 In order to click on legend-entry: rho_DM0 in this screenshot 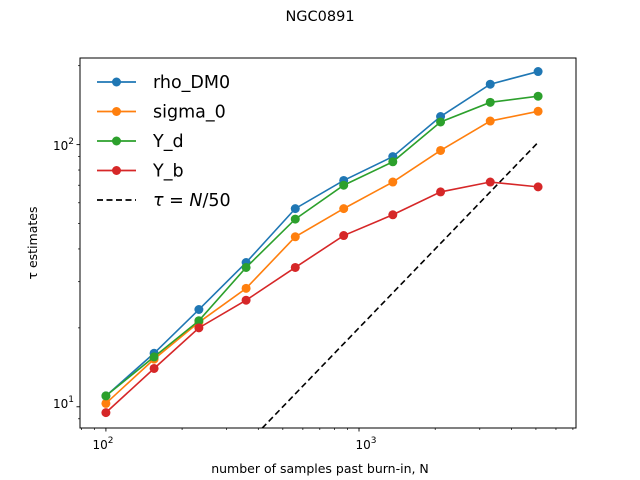, I will do `click(163, 83)`.